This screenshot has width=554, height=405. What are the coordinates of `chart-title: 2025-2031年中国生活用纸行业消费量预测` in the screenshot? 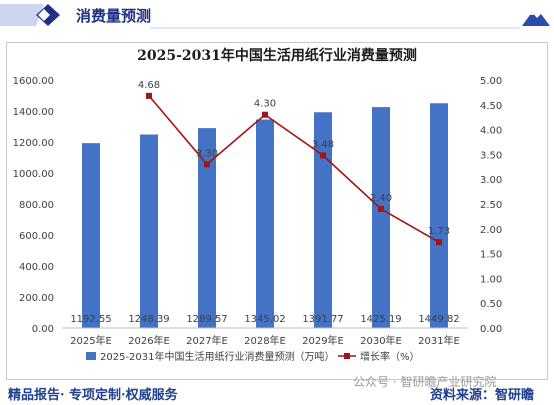 It's located at (277, 56).